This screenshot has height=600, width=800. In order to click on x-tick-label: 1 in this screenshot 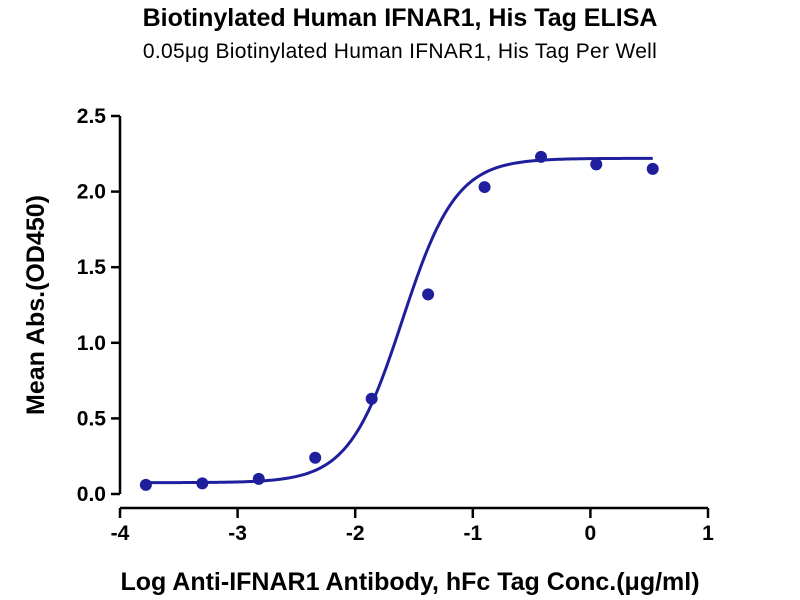, I will do `click(708, 533)`.